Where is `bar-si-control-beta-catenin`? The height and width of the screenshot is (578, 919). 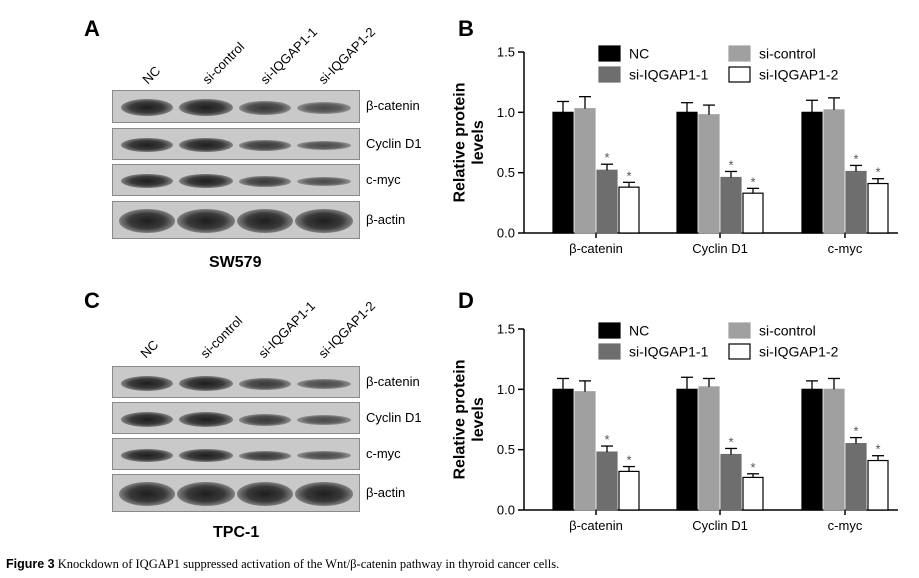
bar-si-control-beta-catenin is located at coordinates (585, 451).